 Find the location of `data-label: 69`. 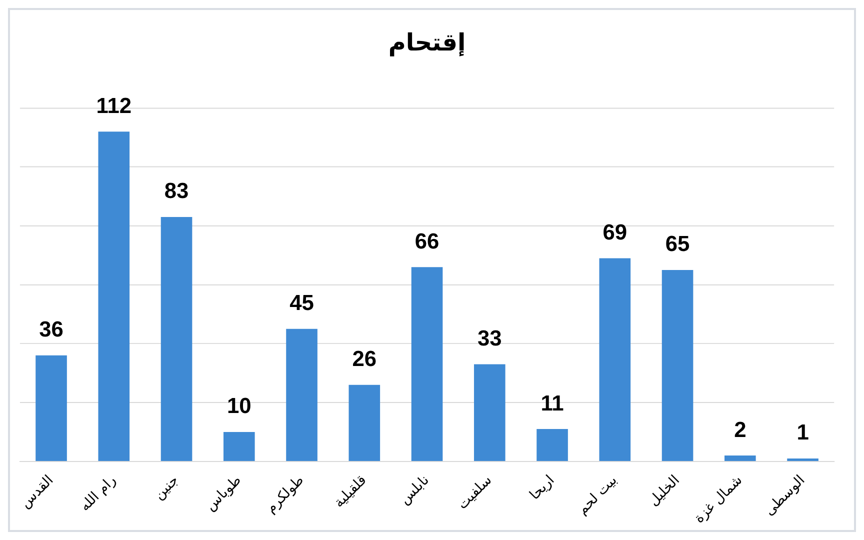

data-label: 69 is located at coordinates (615, 231).